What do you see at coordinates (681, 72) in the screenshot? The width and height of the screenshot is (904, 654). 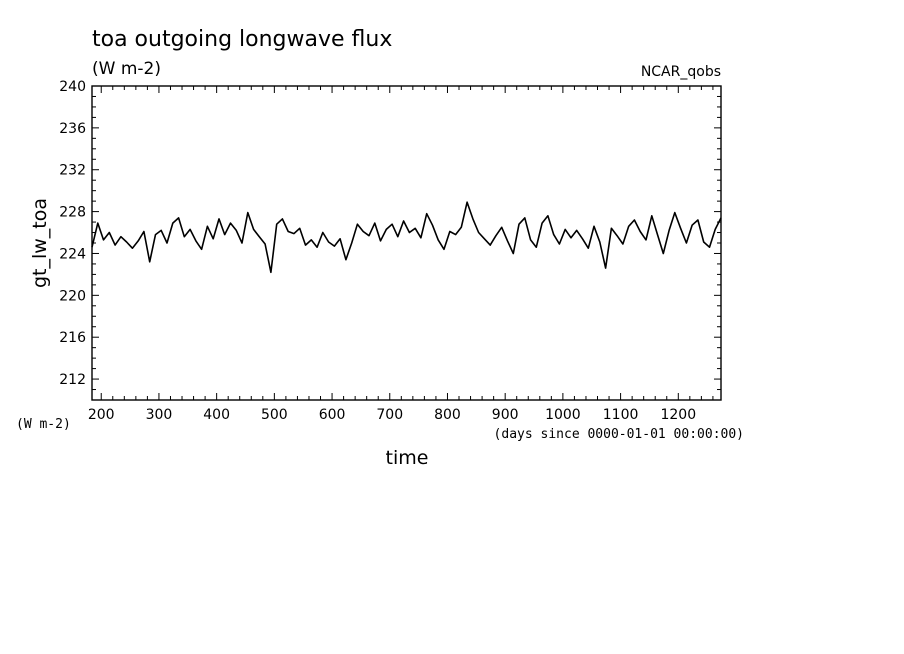 I see `dataset-tag: NCAR_qobs` at bounding box center [681, 72].